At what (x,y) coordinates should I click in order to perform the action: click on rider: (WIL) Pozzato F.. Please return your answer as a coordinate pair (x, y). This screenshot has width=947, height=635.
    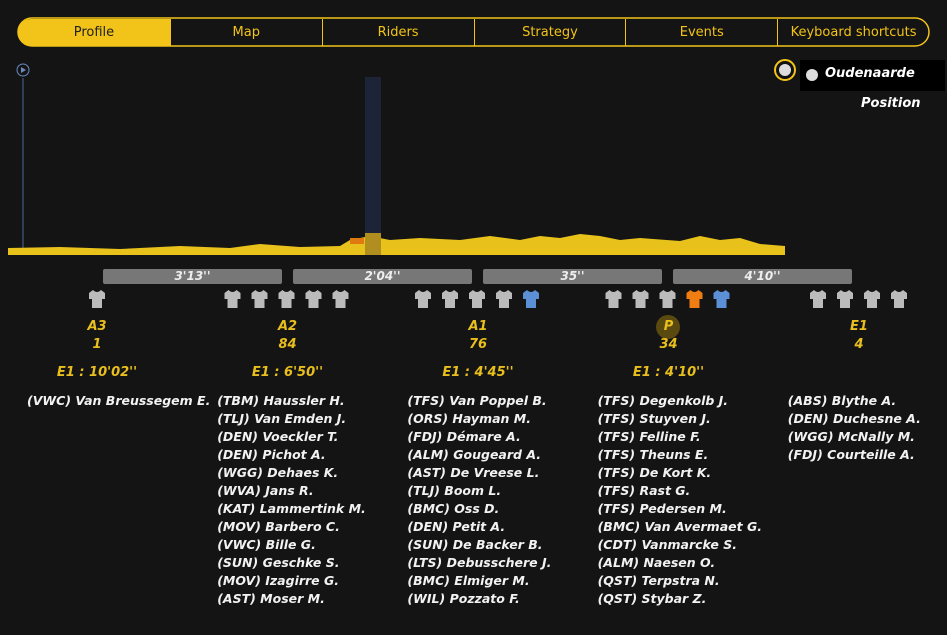
    Looking at the image, I should click on (463, 598).